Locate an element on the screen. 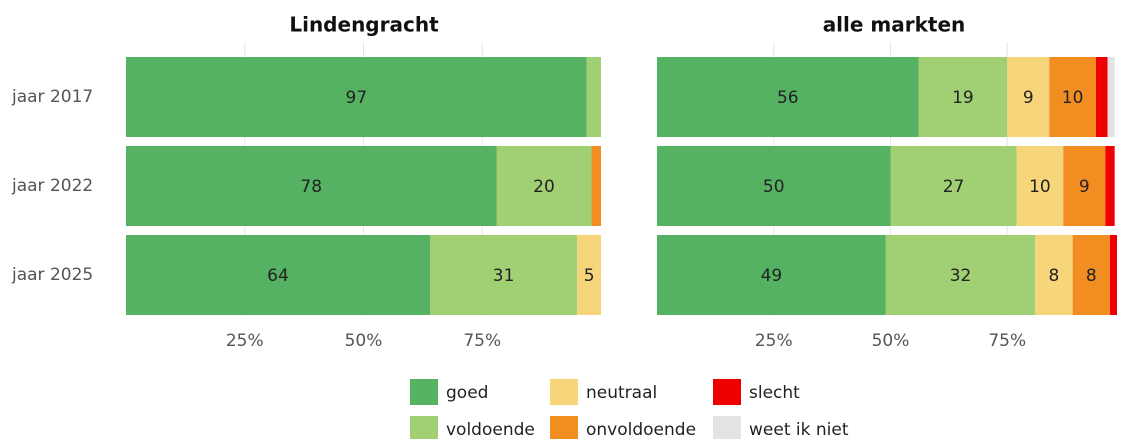  legend-label: weet ik niet is located at coordinates (799, 429).